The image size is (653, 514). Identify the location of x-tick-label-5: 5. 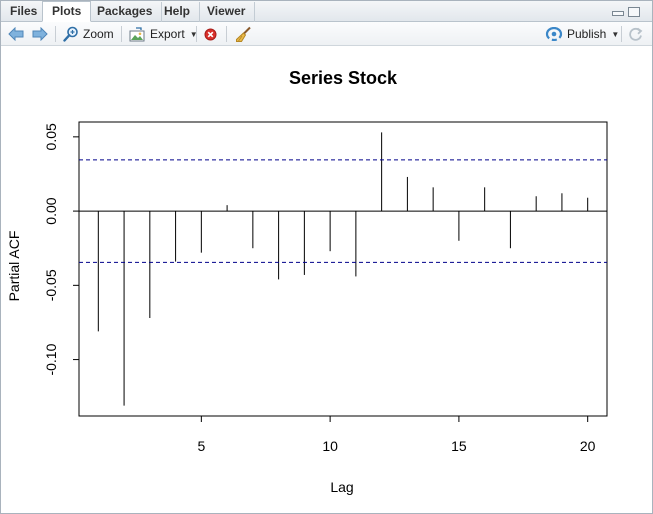
(201, 446).